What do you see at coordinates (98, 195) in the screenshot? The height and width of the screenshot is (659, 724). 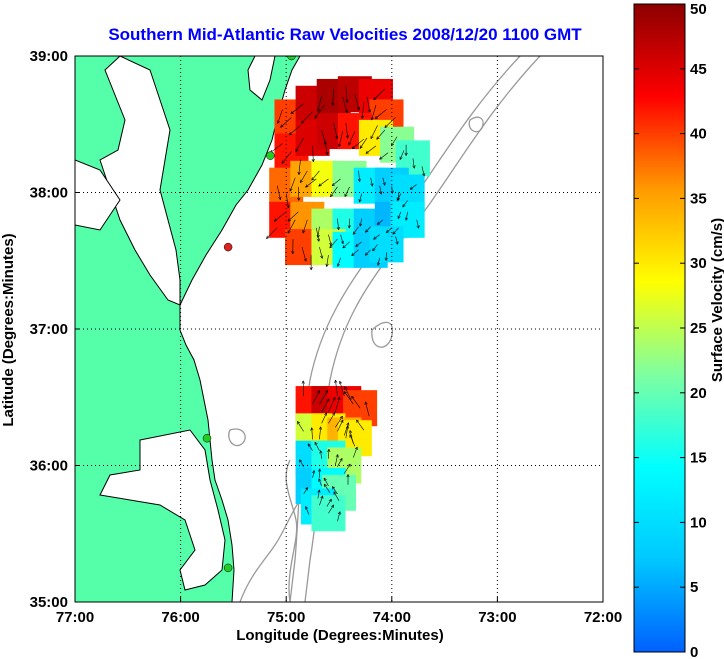 I see `western-estuaries` at bounding box center [98, 195].